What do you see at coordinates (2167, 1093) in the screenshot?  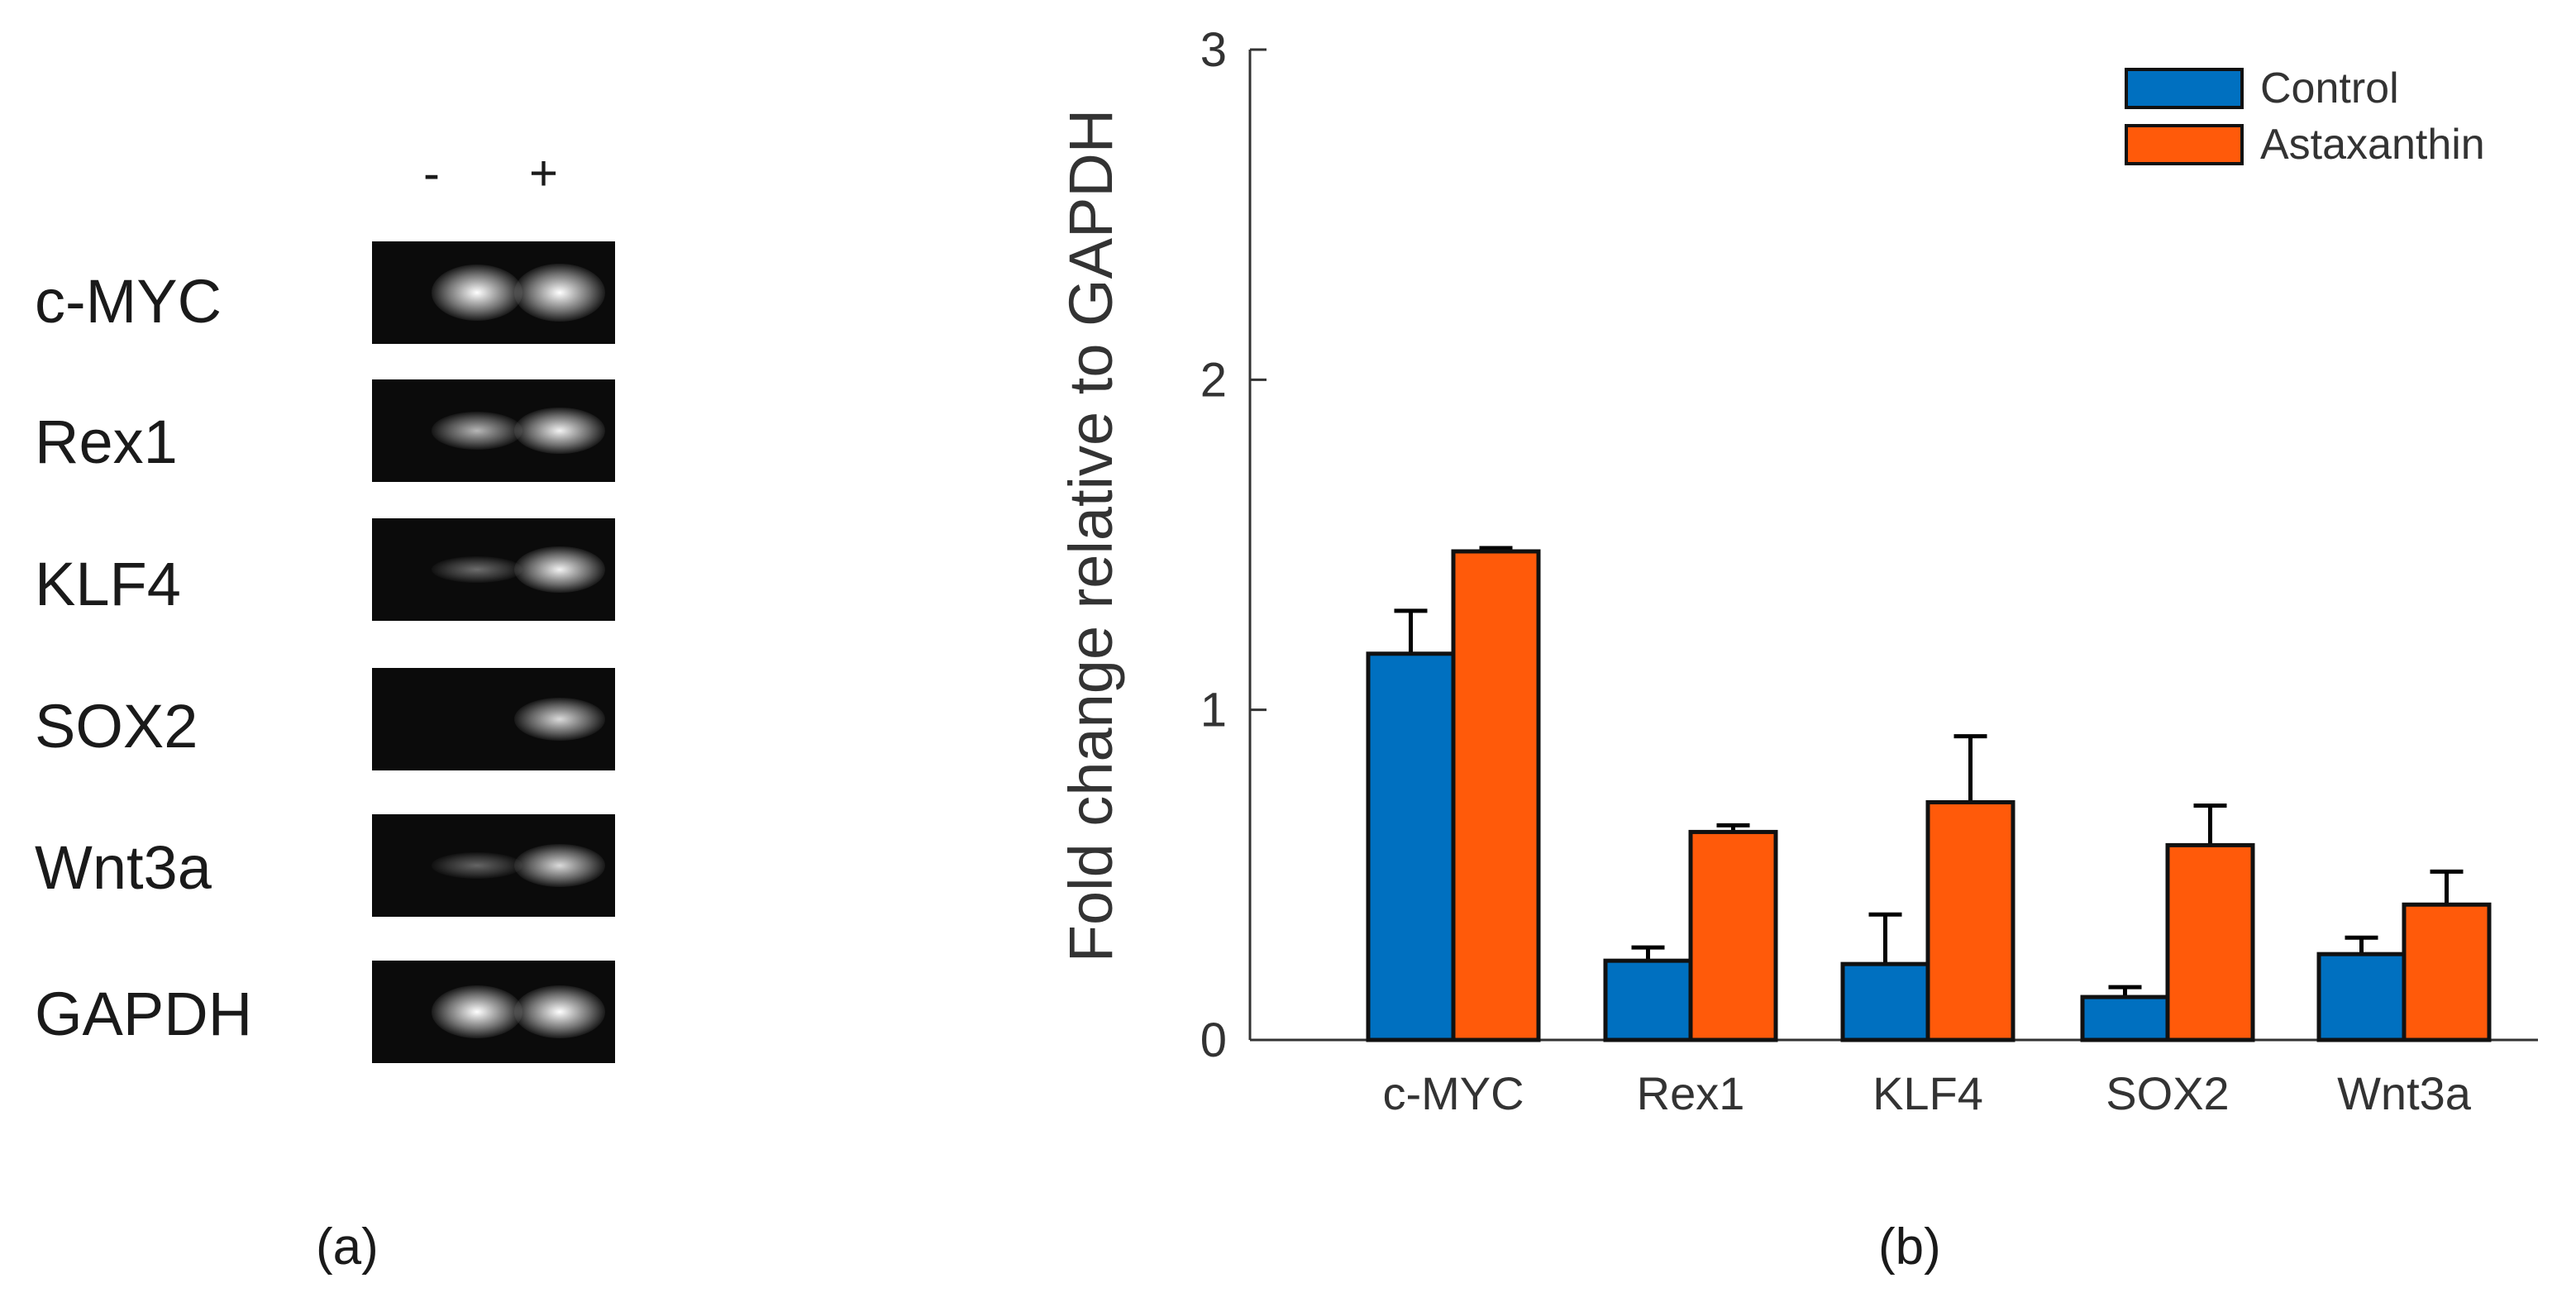 I see `x-tick-label: SOX2` at bounding box center [2167, 1093].